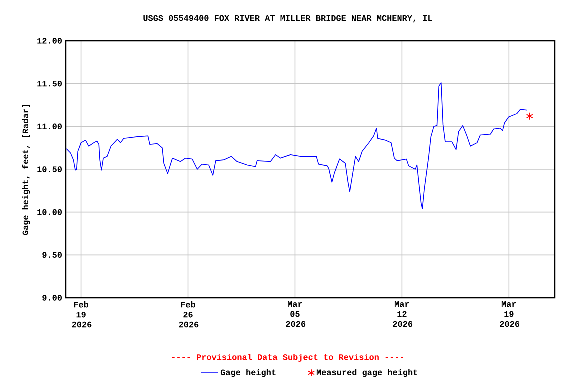  Describe the element at coordinates (296, 315) in the screenshot. I see `x-tick-label: Mar 05 2026` at that location.